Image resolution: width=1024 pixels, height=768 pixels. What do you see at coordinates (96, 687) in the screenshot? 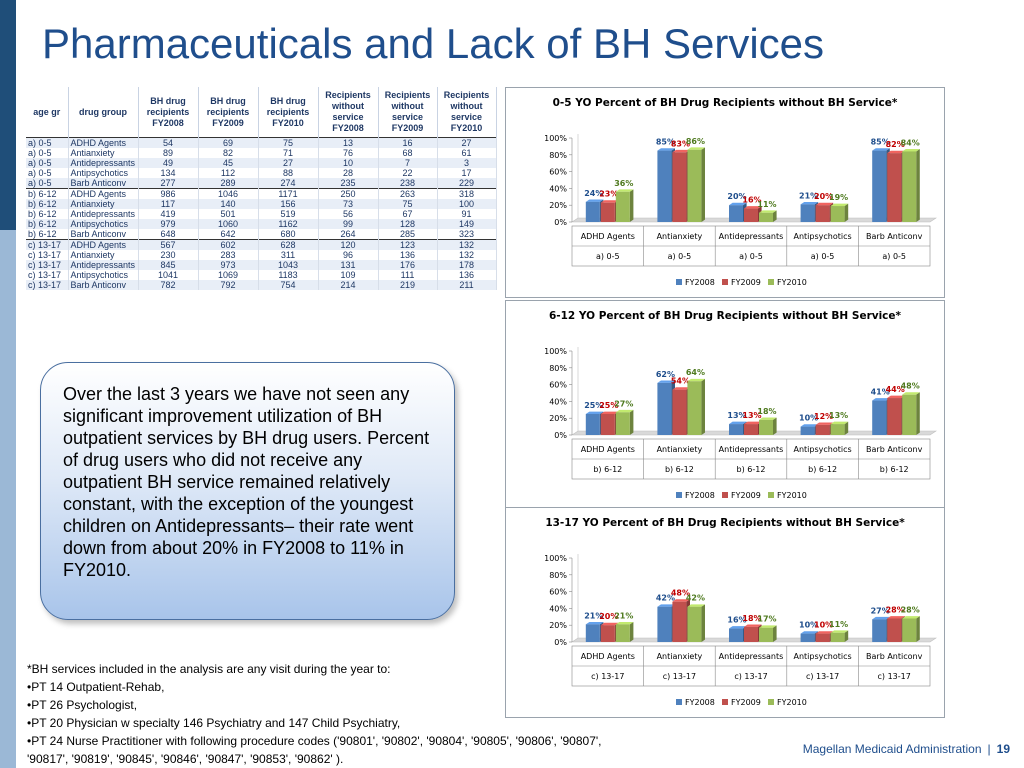
I see `footnote-line: •PT 14 Outpatient-Rehab,` at bounding box center [96, 687].